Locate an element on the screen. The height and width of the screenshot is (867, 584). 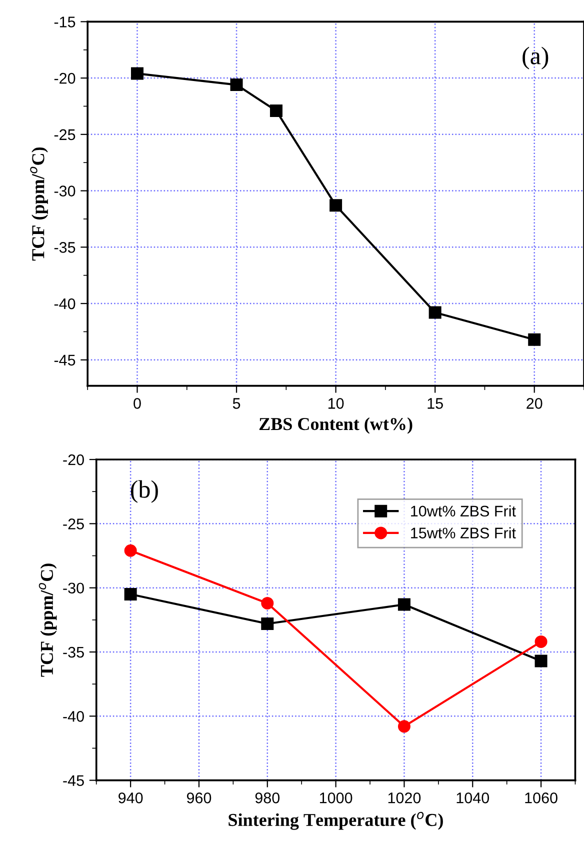
x-tick-label: 1020 is located at coordinates (404, 798).